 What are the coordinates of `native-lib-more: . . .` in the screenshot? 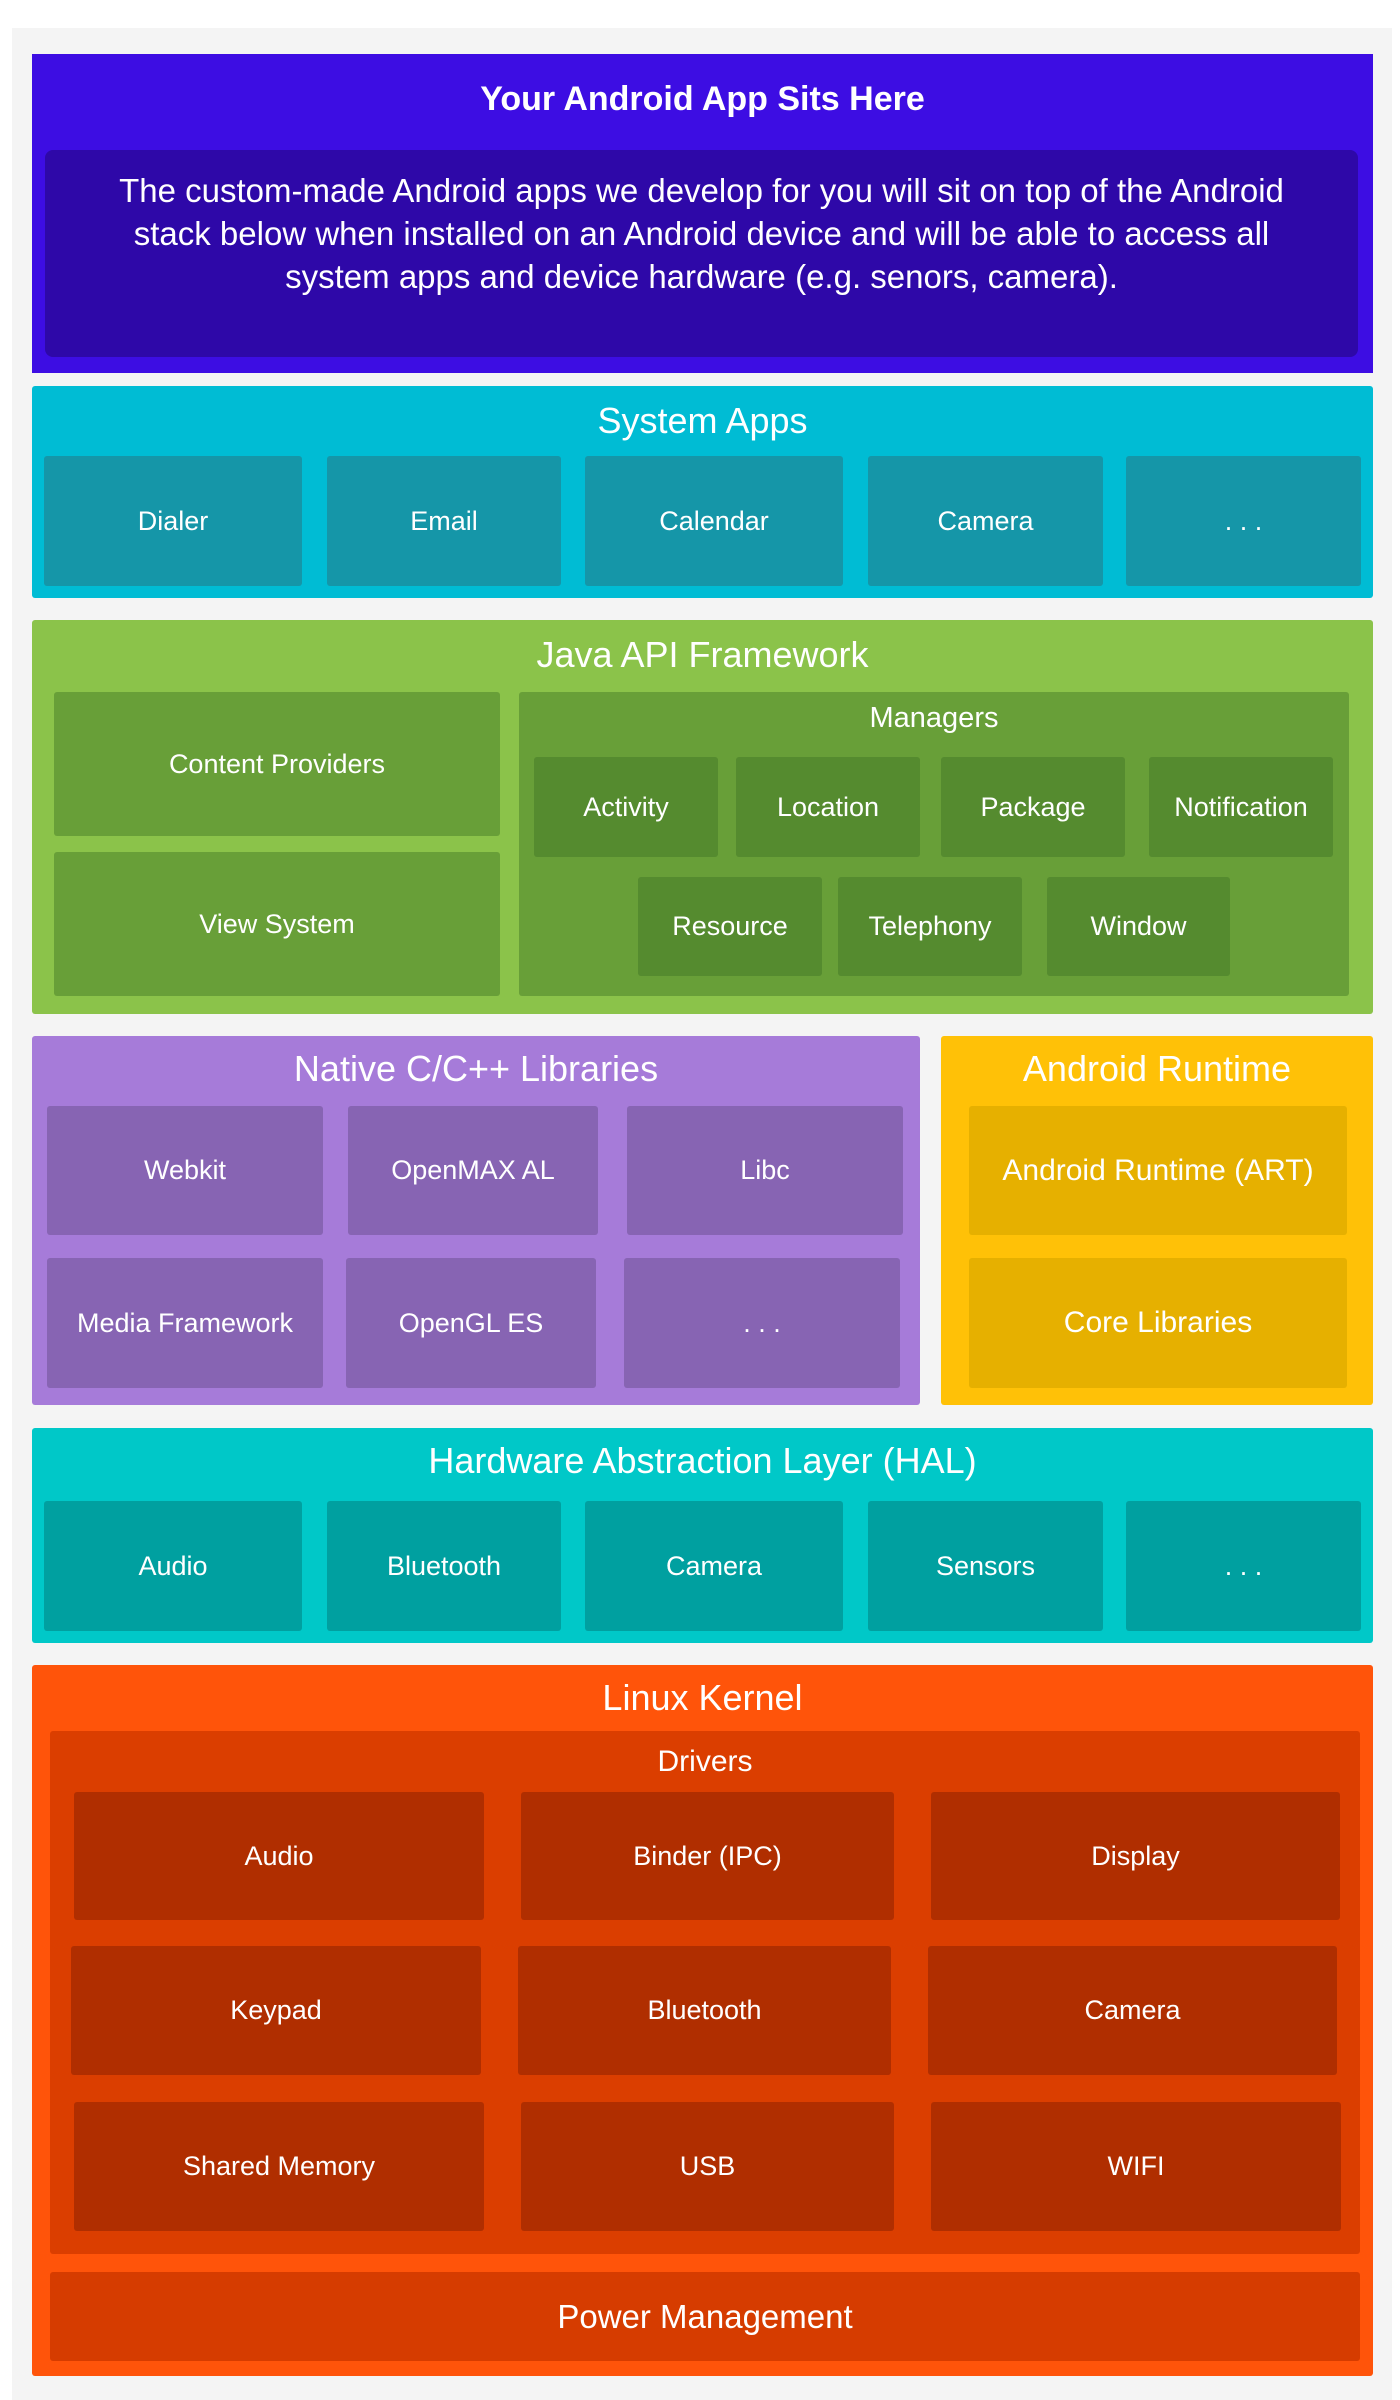 It's located at (762, 1323).